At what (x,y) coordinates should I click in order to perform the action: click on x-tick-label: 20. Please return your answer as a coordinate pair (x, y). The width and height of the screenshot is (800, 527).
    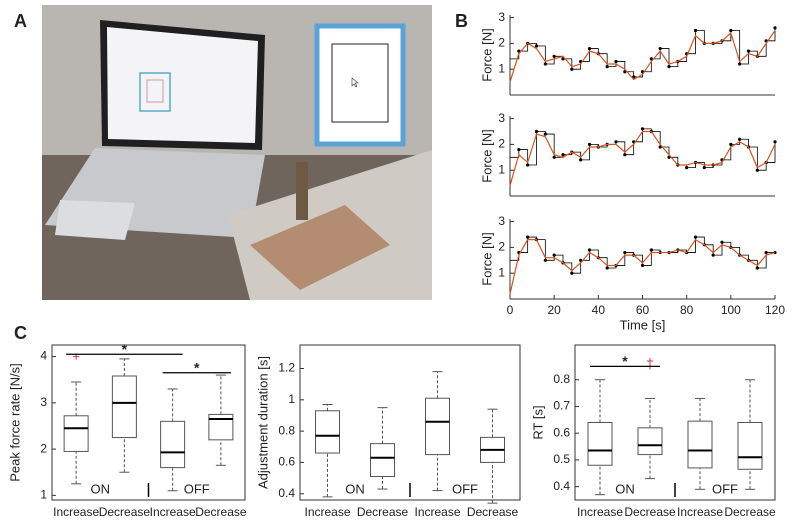
    Looking at the image, I should click on (554, 310).